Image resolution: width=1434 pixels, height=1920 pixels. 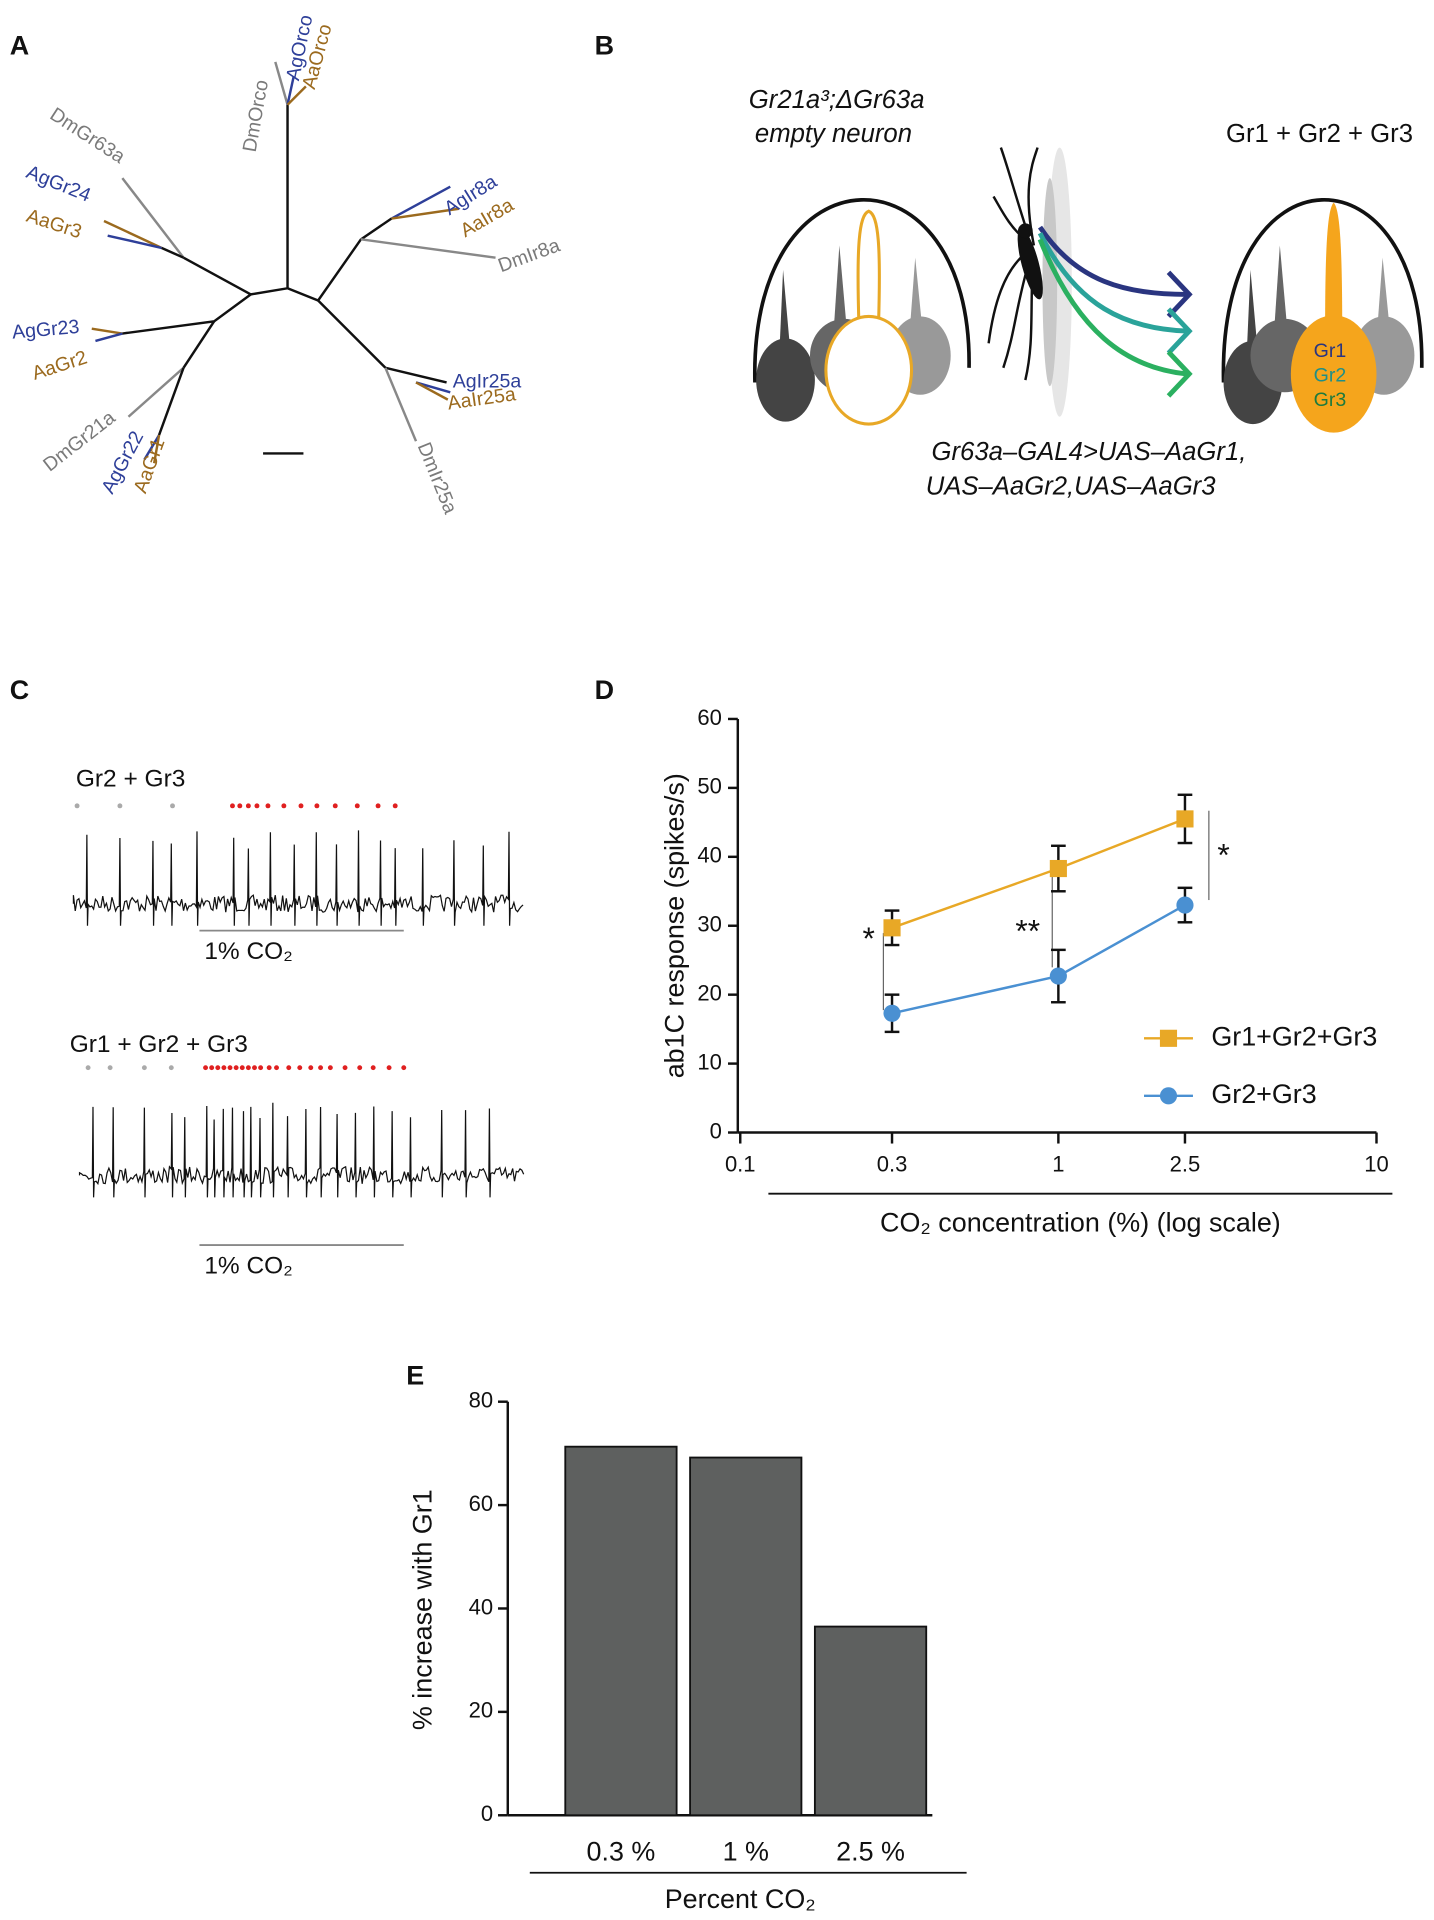 What do you see at coordinates (45, 330) in the screenshot?
I see `tree-label: AgGr23` at bounding box center [45, 330].